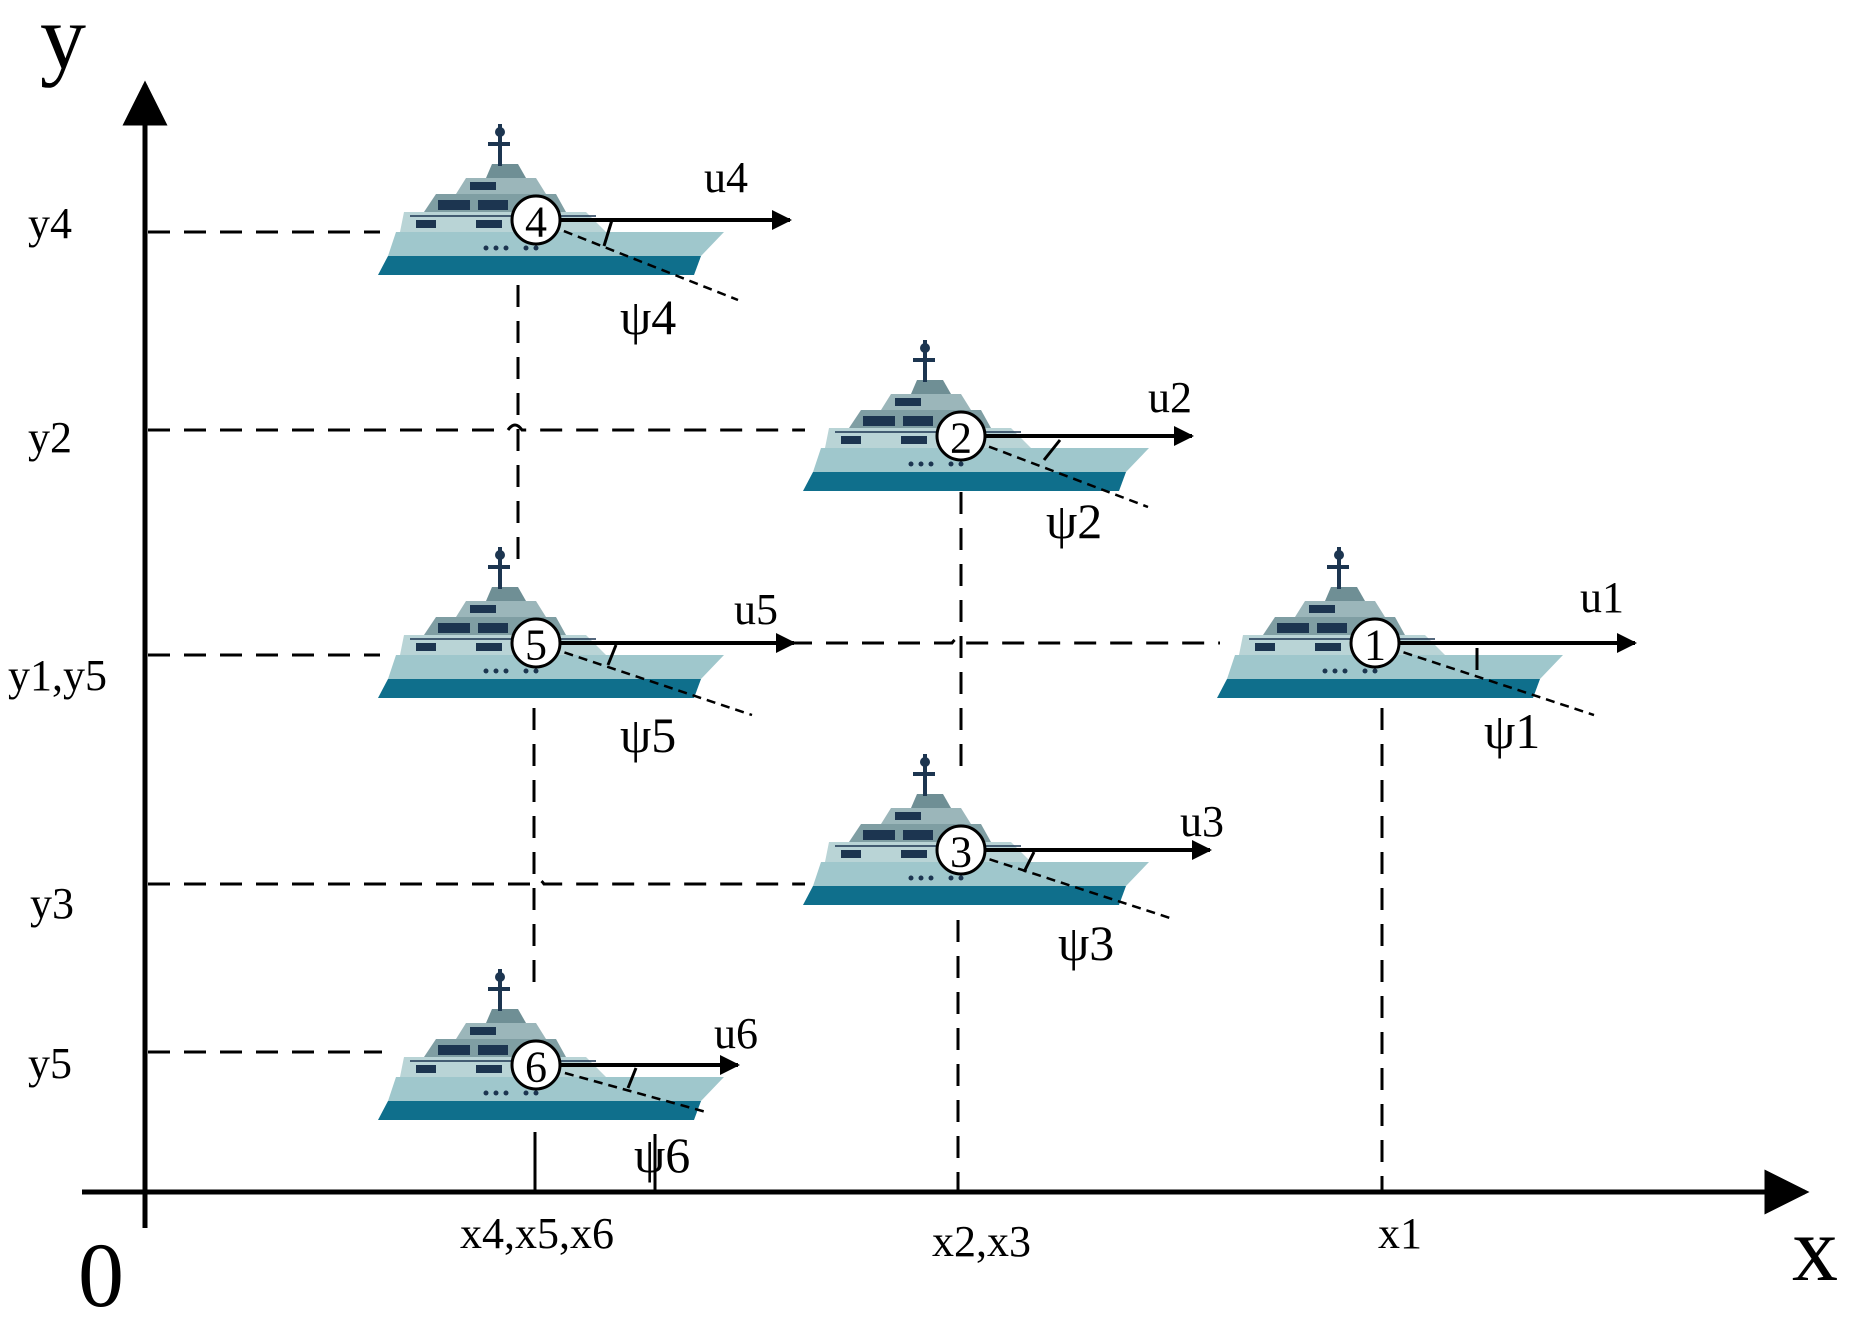 The image size is (1865, 1320). What do you see at coordinates (1005, 640) in the screenshot?
I see `projection-line-y1-right` at bounding box center [1005, 640].